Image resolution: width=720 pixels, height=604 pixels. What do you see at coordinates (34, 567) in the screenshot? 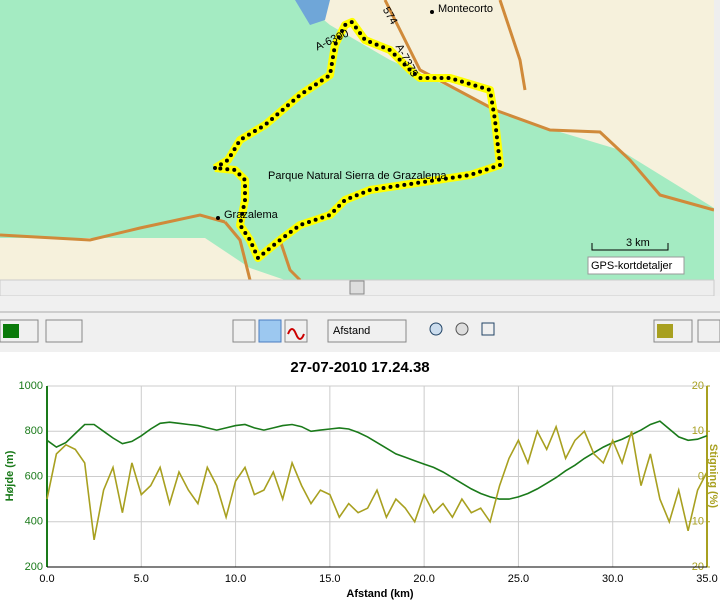
I see `y-tick-label: 200` at bounding box center [34, 567].